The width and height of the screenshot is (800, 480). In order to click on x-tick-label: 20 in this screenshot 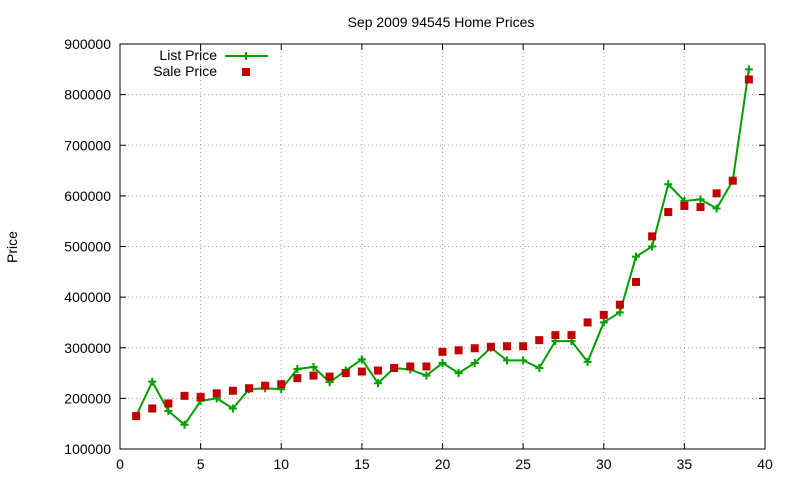, I will do `click(443, 464)`.